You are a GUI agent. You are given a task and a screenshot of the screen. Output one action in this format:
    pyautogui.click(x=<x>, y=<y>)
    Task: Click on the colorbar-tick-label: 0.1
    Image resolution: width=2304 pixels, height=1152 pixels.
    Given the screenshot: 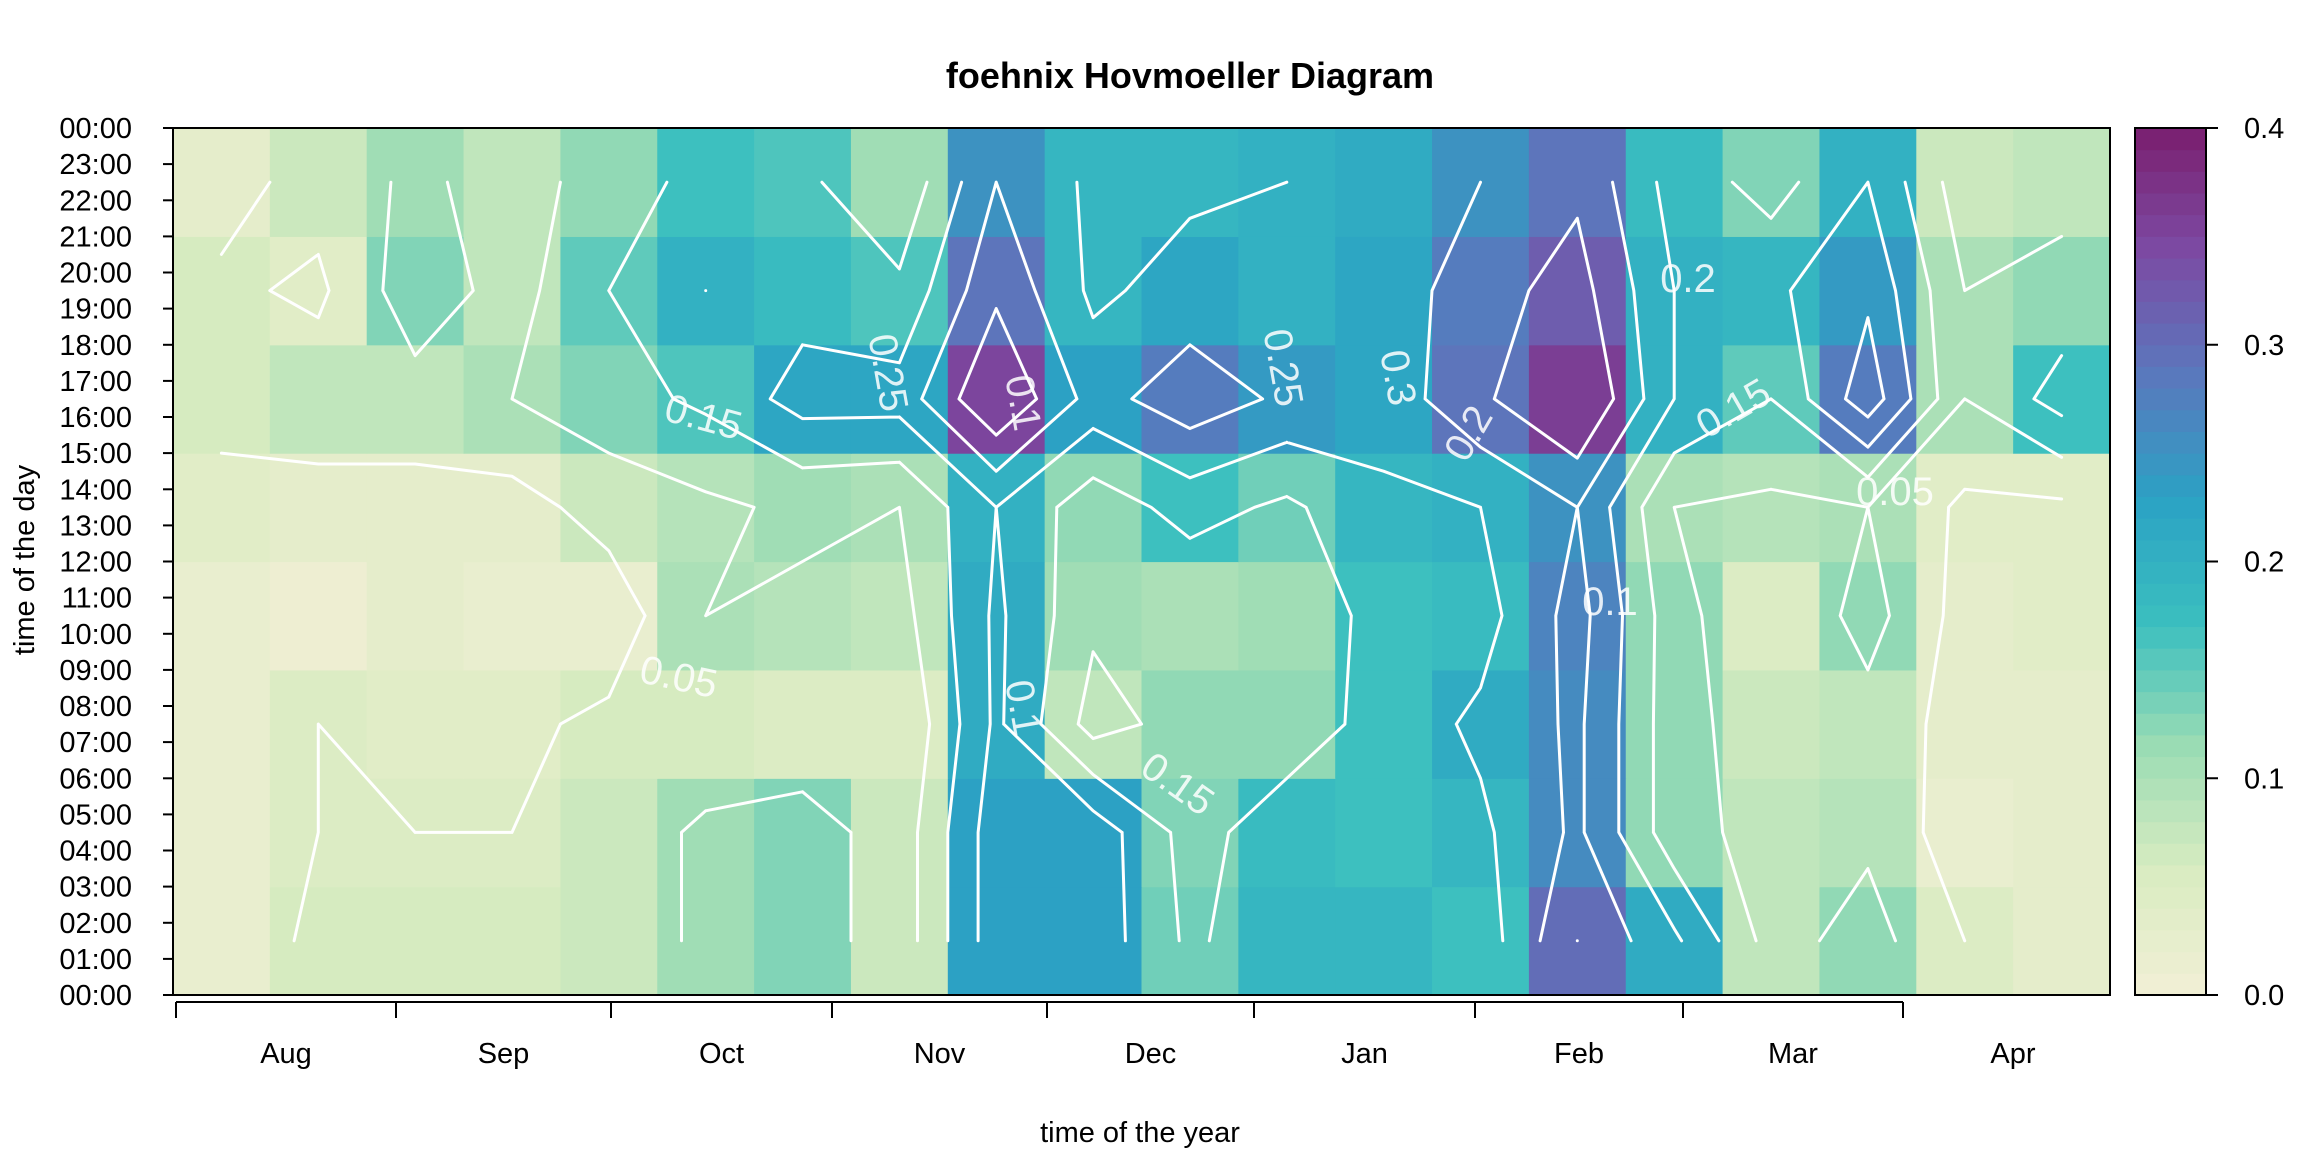 What is the action you would take?
    pyautogui.click(x=2264, y=779)
    